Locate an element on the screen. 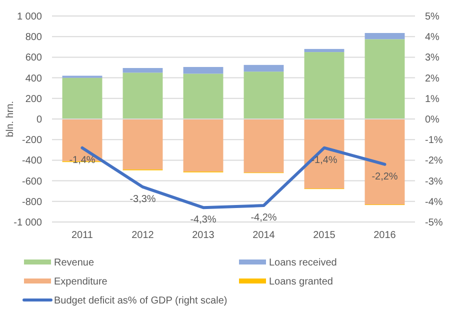  legend-label: Loans granted is located at coordinates (301, 282).